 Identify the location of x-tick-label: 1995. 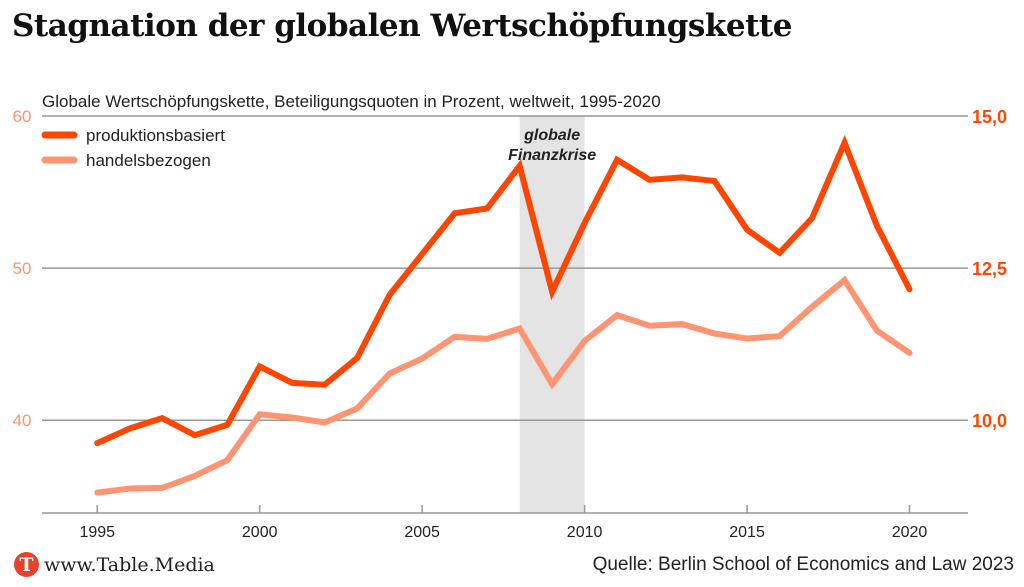
(97, 532).